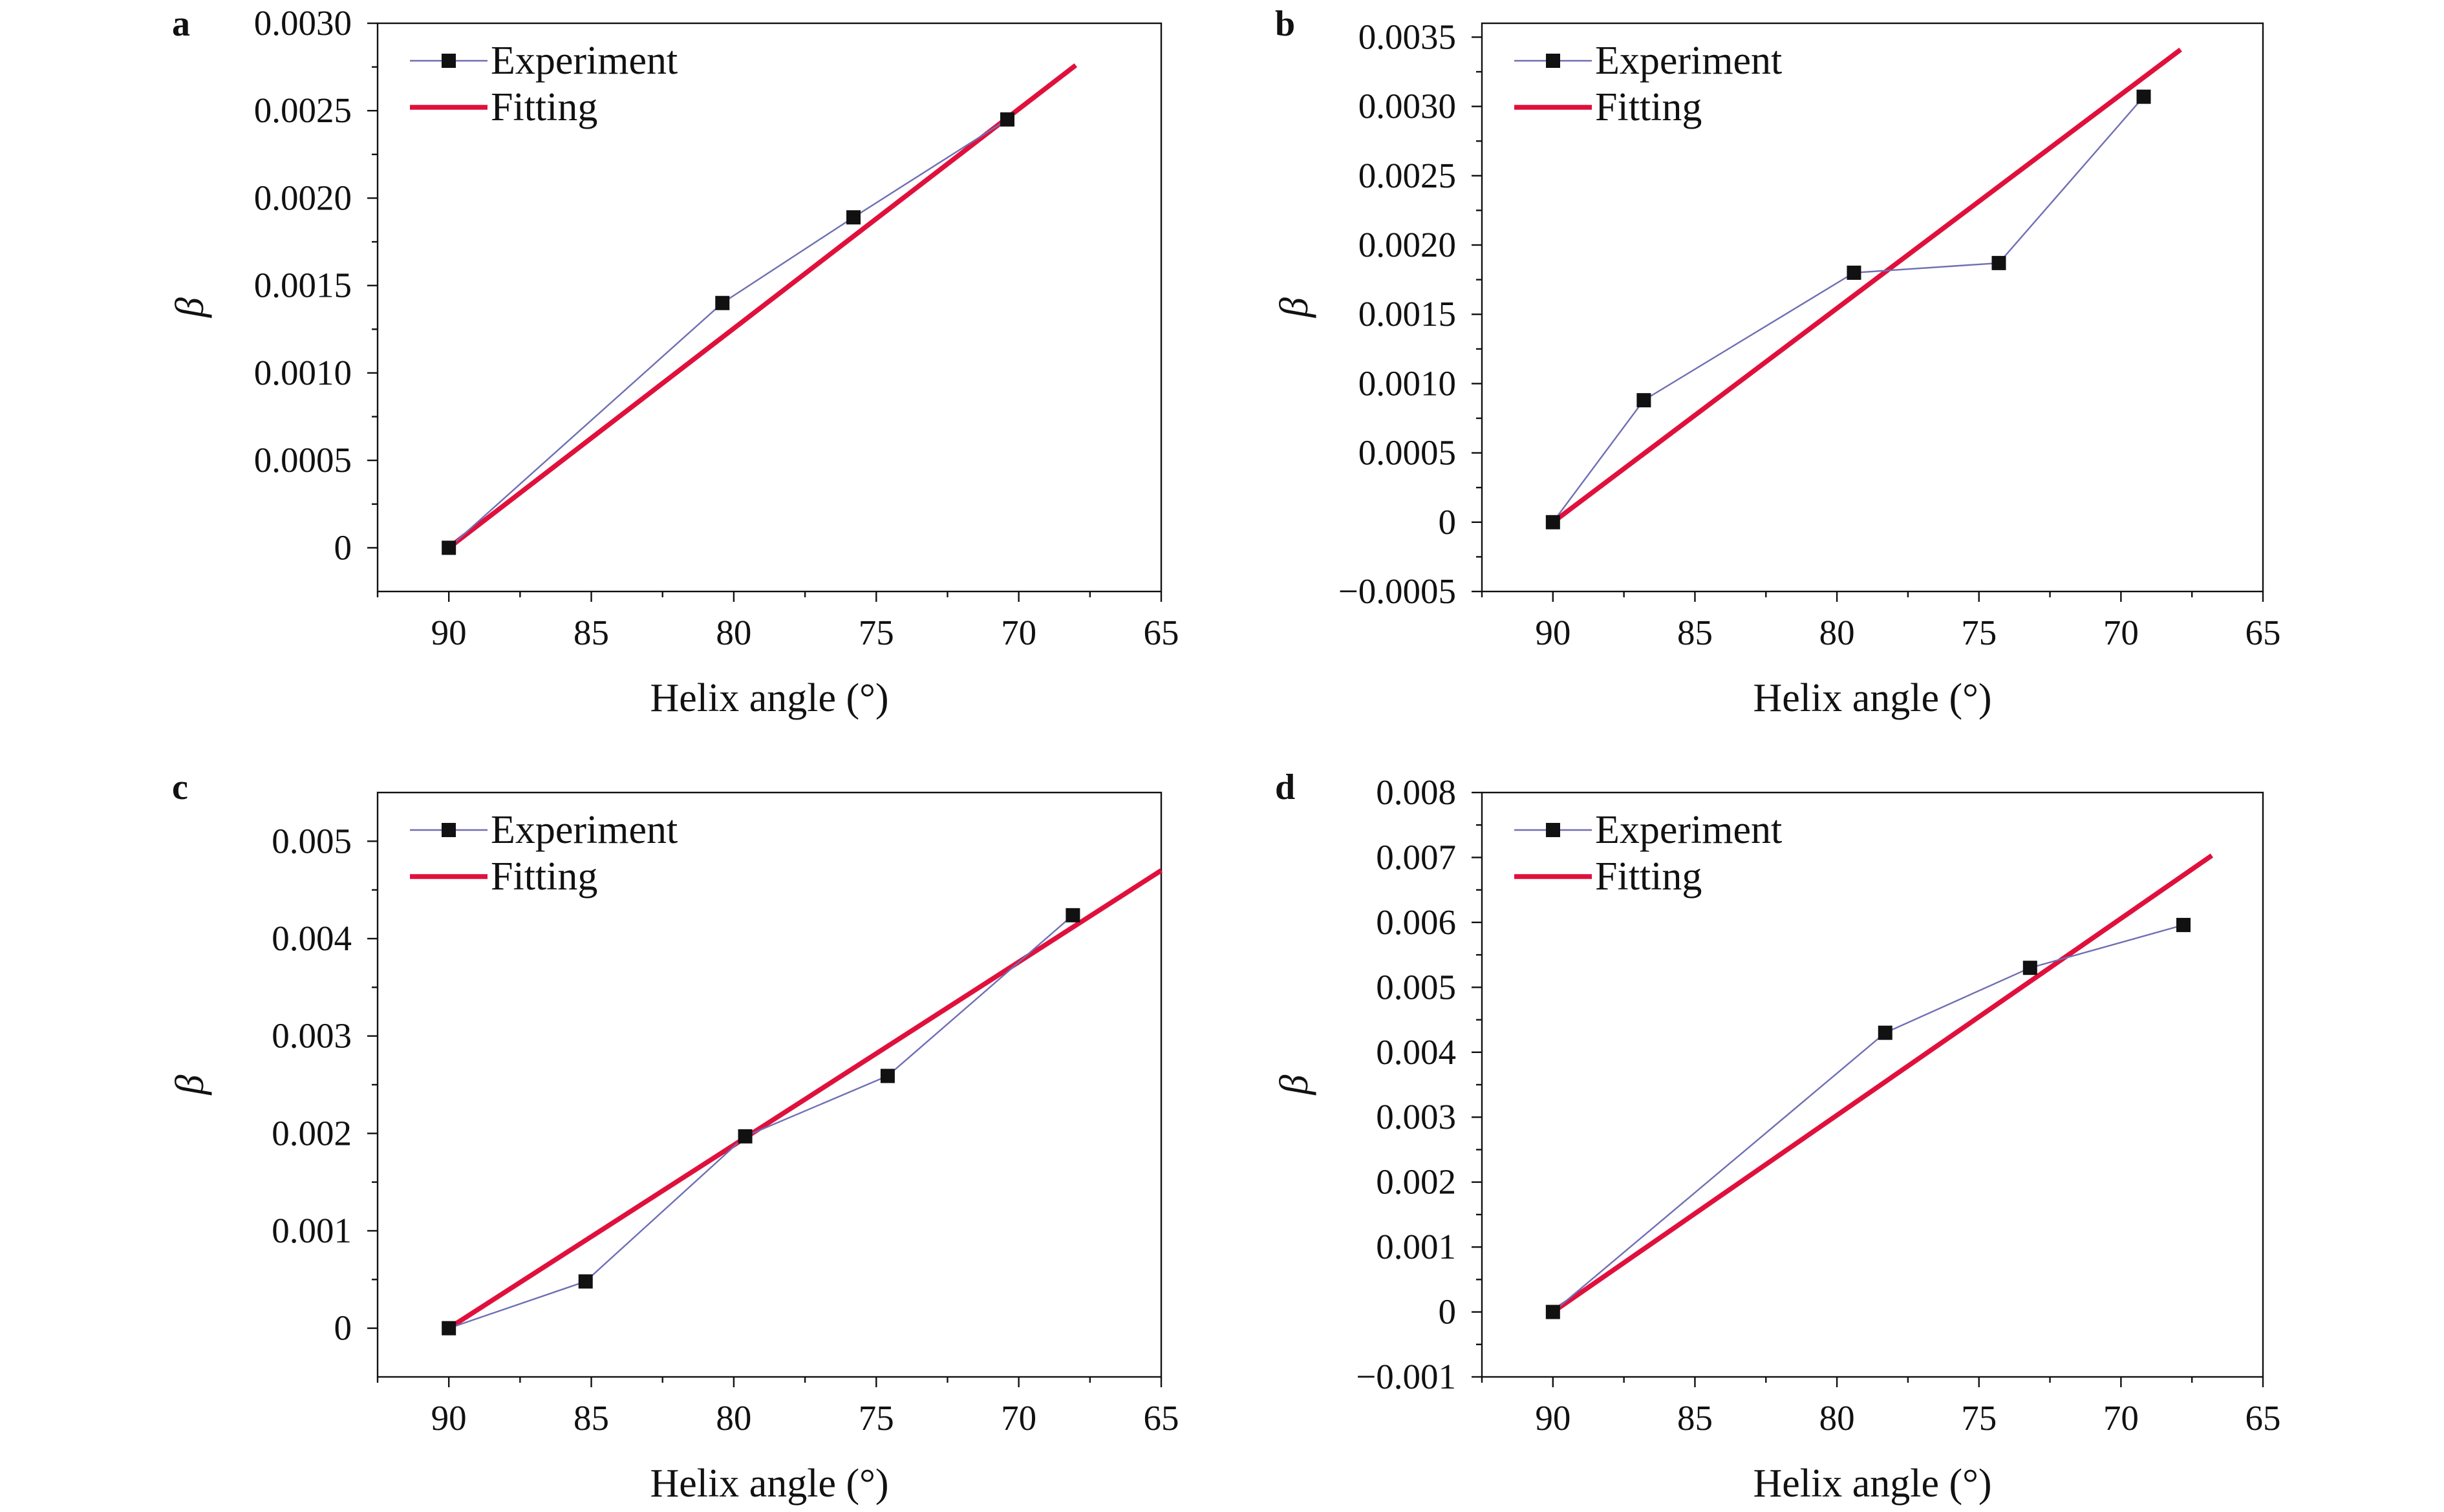 The width and height of the screenshot is (2444, 1512). I want to click on y-tick-label: 0.0025, so click(1407, 175).